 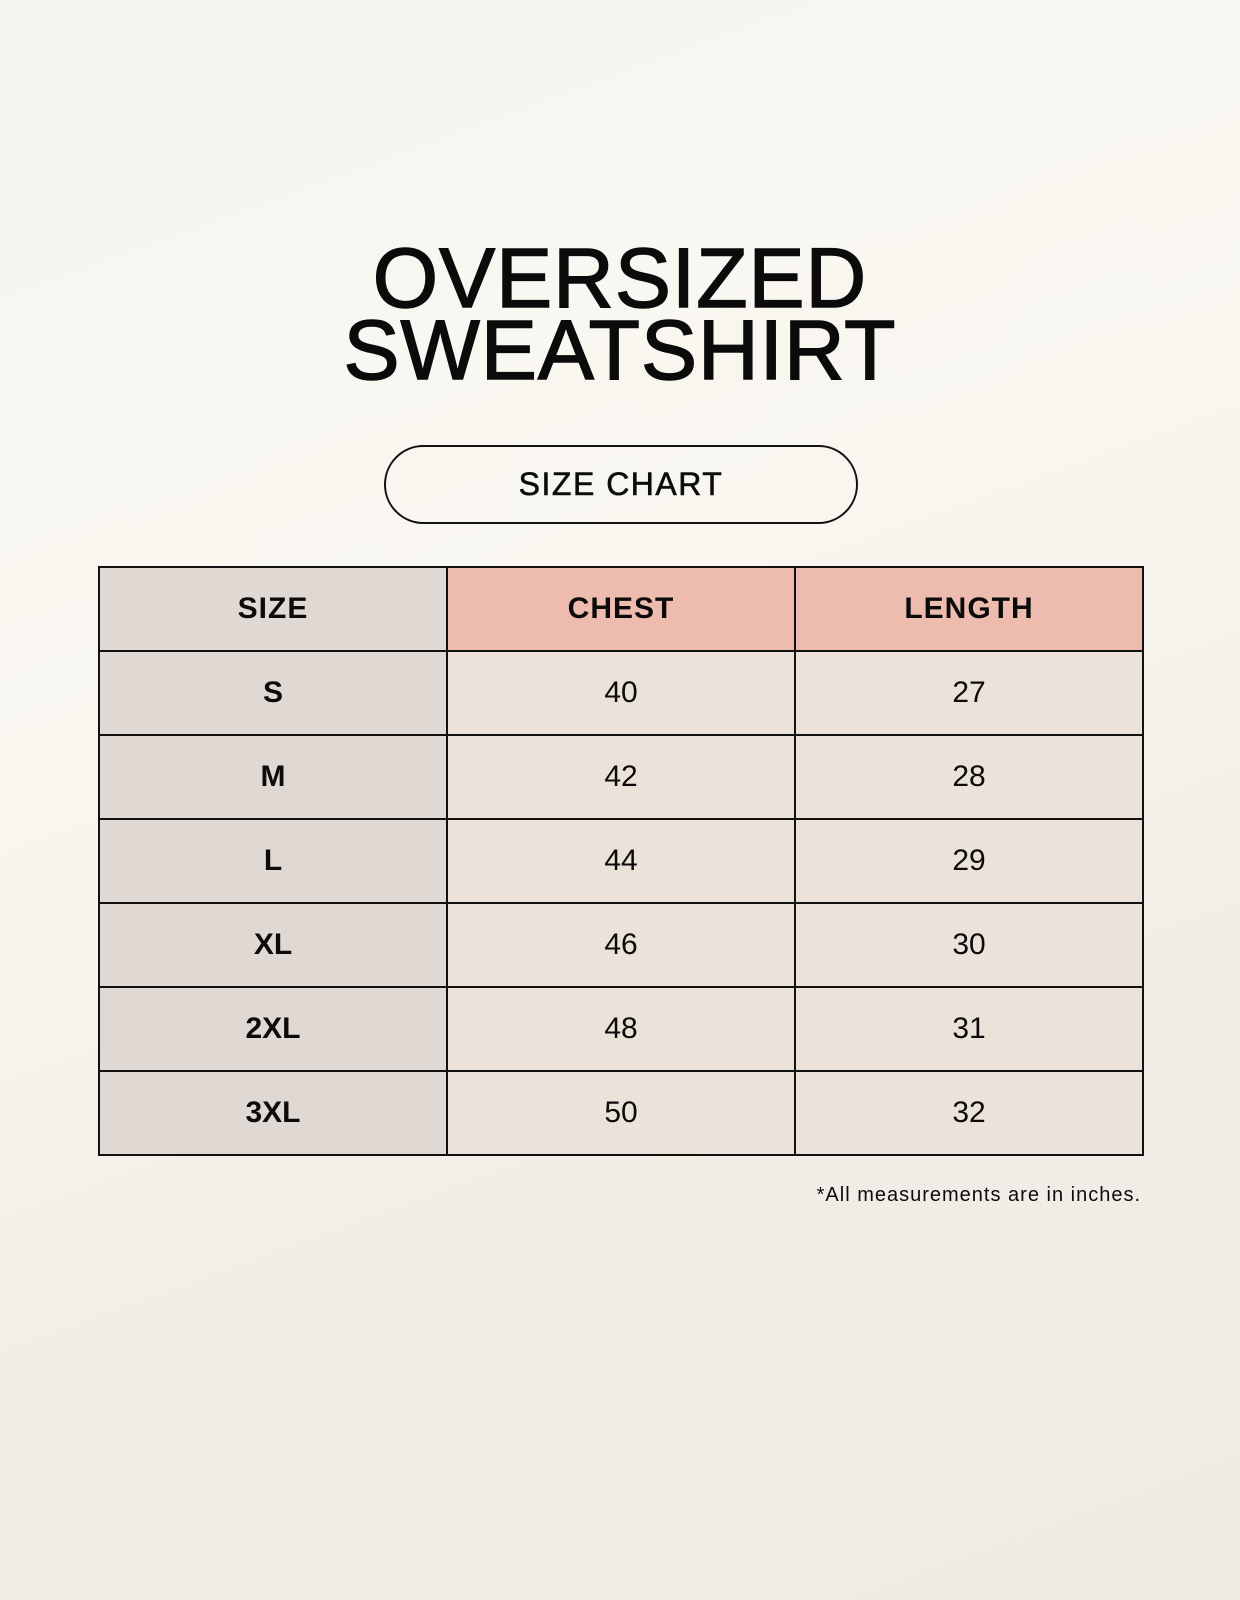 What do you see at coordinates (273, 609) in the screenshot?
I see `header-size: SIZE` at bounding box center [273, 609].